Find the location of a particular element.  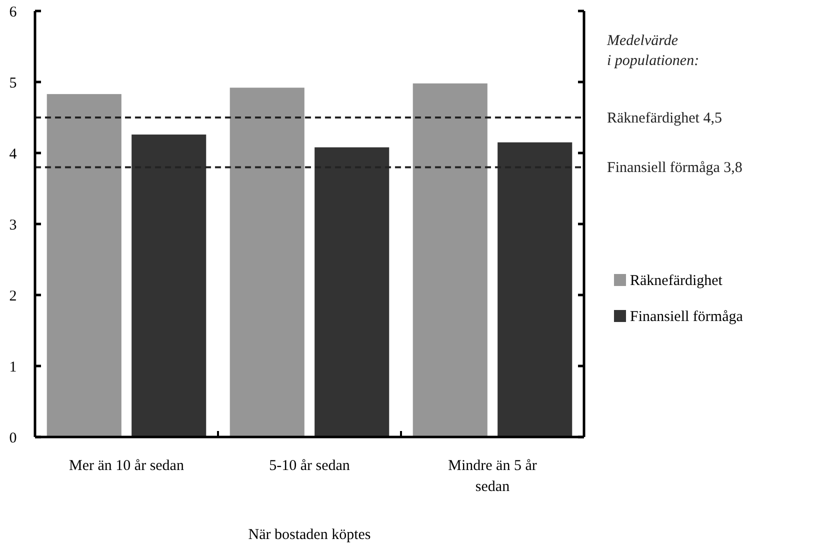

text: Medelvärde i populationen: is located at coordinates (653, 51).